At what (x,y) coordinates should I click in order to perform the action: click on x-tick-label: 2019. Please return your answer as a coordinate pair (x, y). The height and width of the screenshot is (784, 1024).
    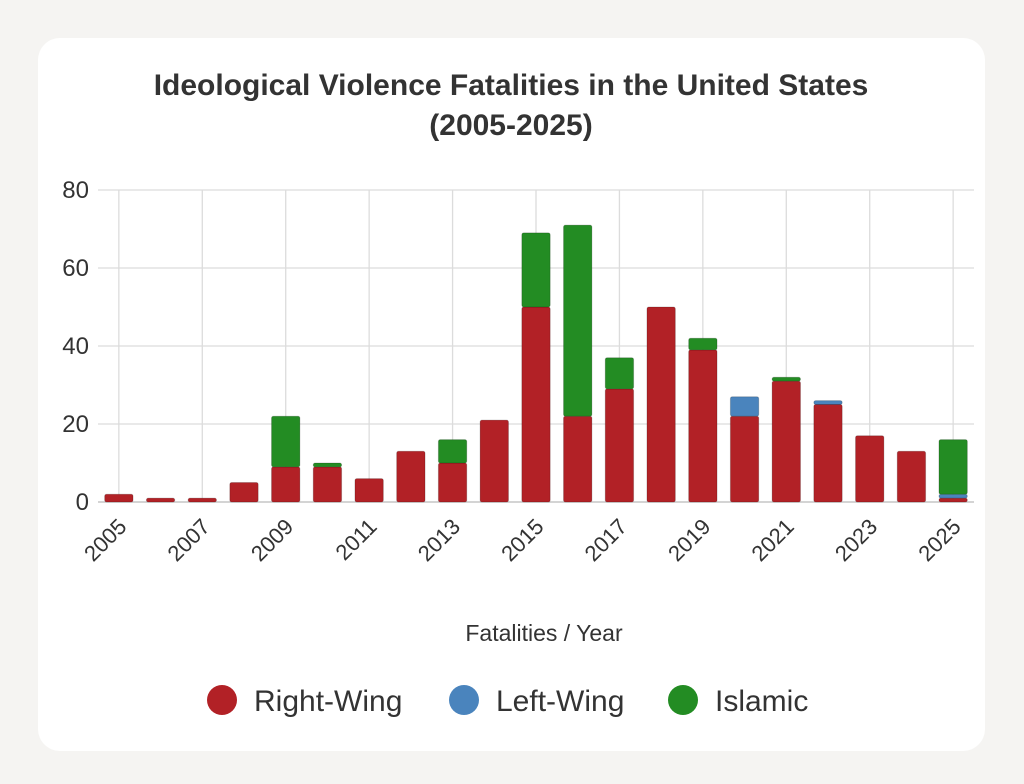
    Looking at the image, I should click on (689, 540).